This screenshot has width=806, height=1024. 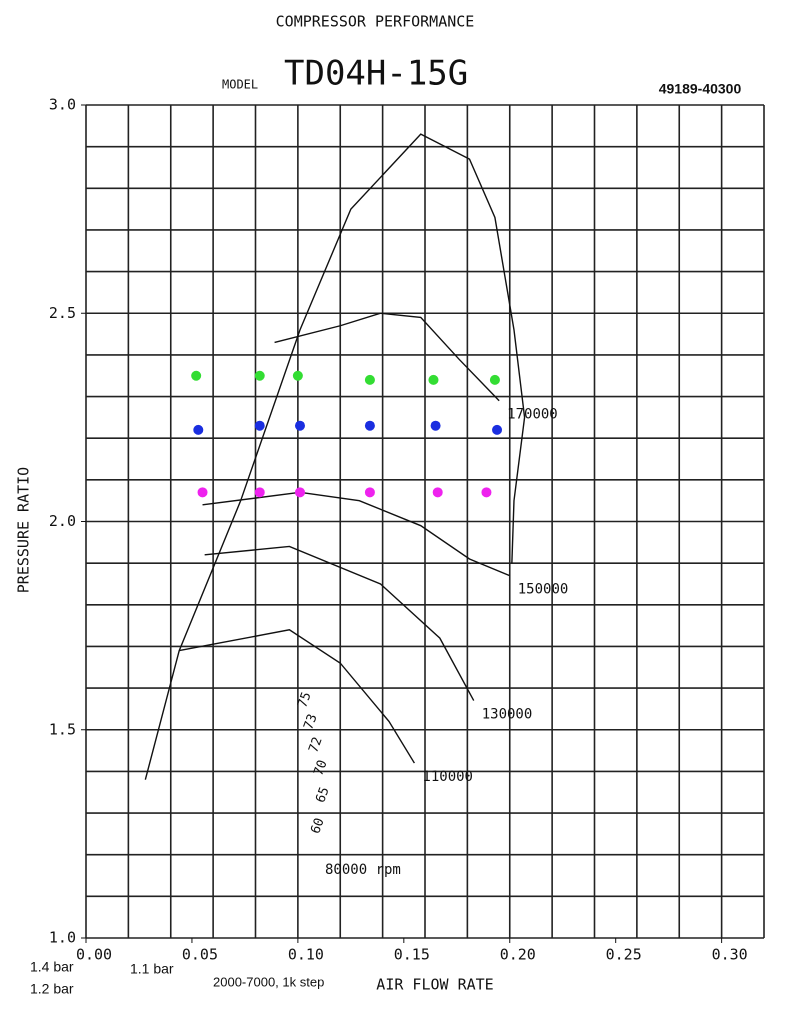 I want to click on efficiency-label: 75, so click(x=304, y=700).